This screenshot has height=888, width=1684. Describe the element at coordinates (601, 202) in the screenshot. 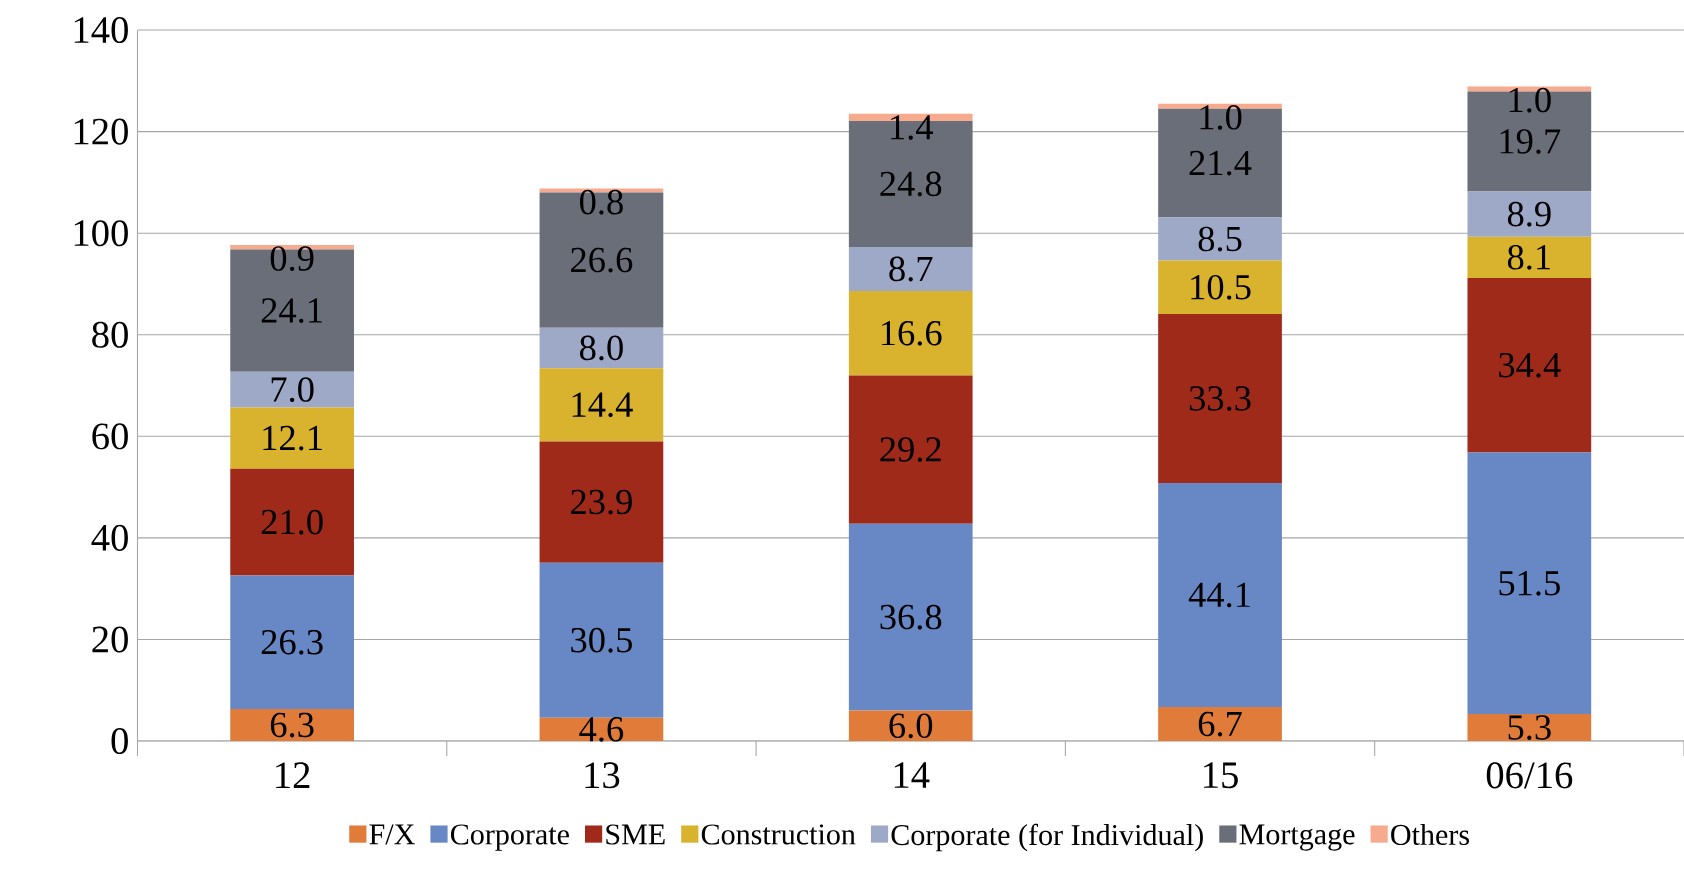

I see `data-label: 0.8` at that location.